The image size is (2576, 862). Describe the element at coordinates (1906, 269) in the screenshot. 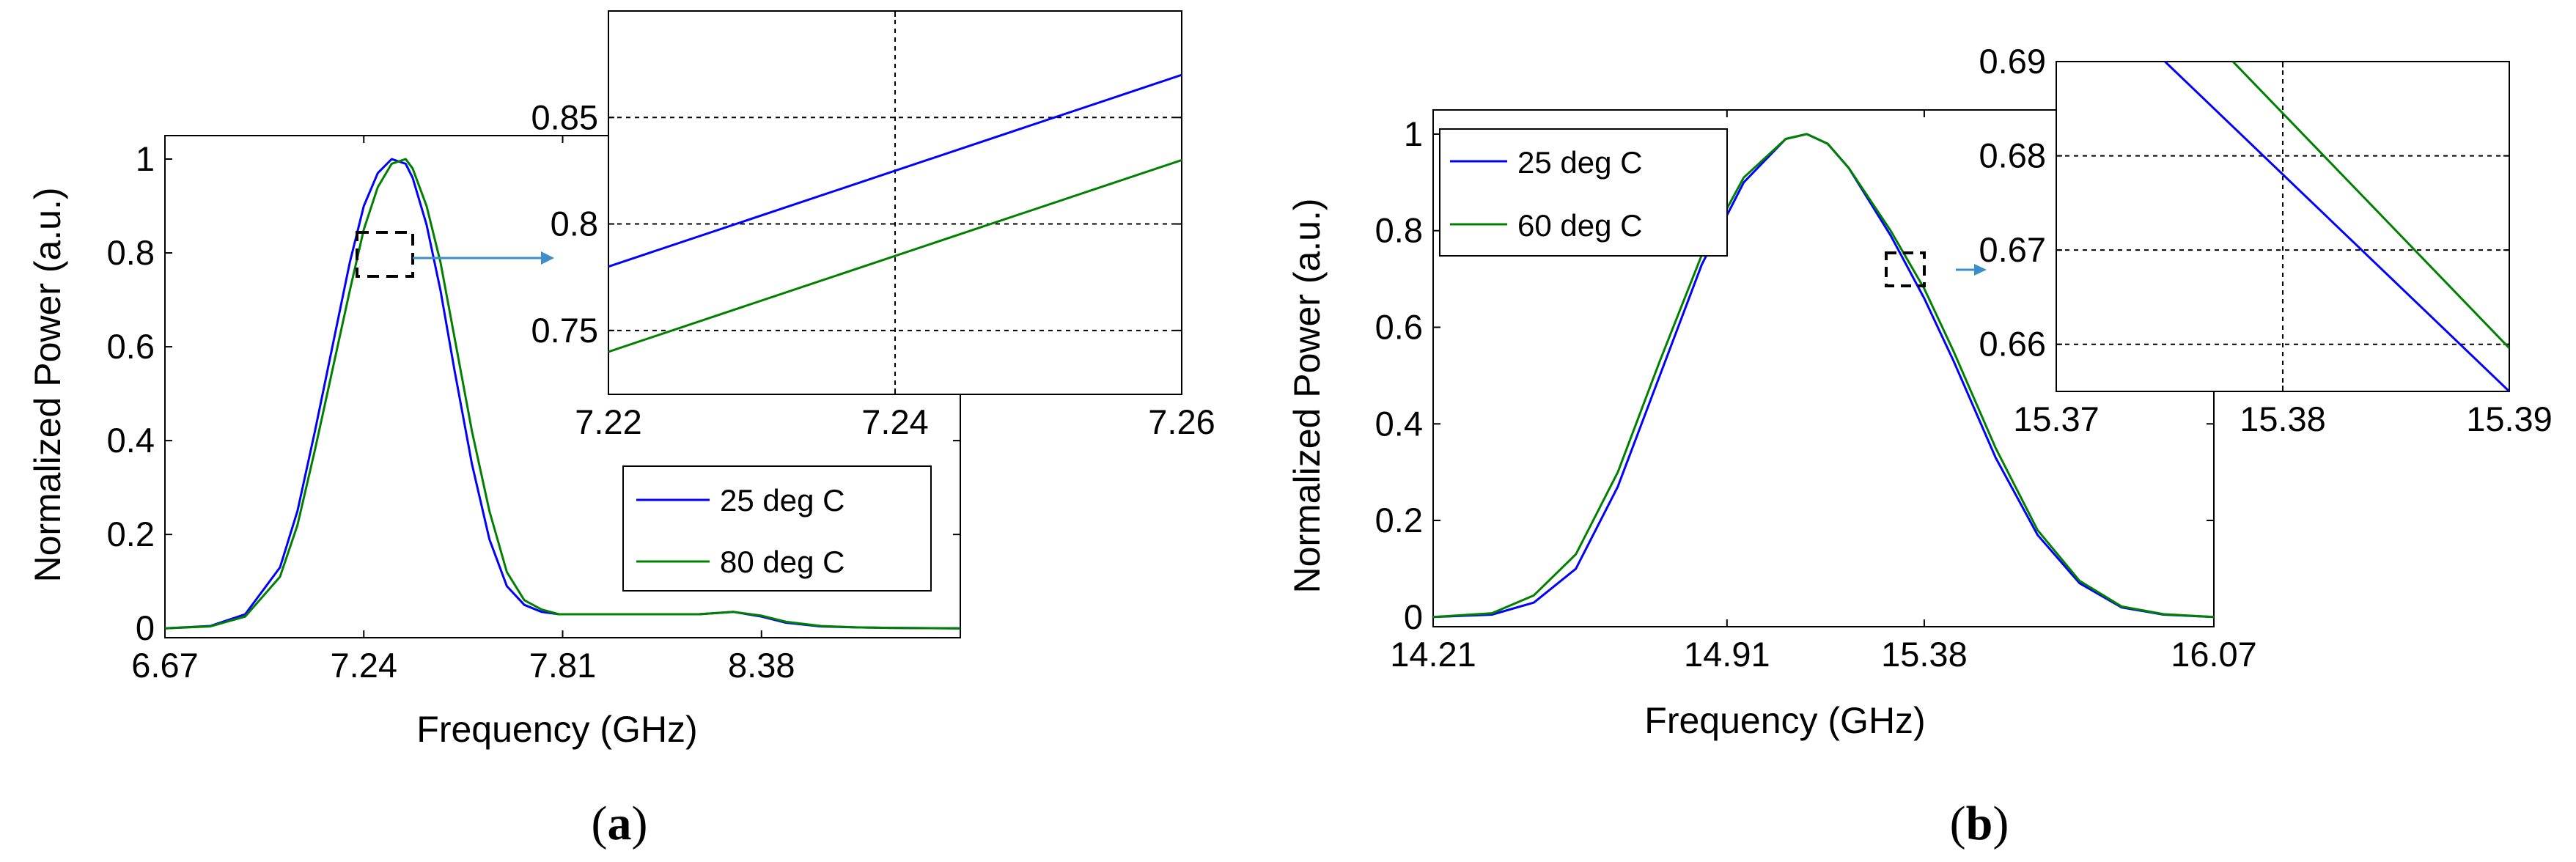

I see `panel-b-zoom-box` at that location.